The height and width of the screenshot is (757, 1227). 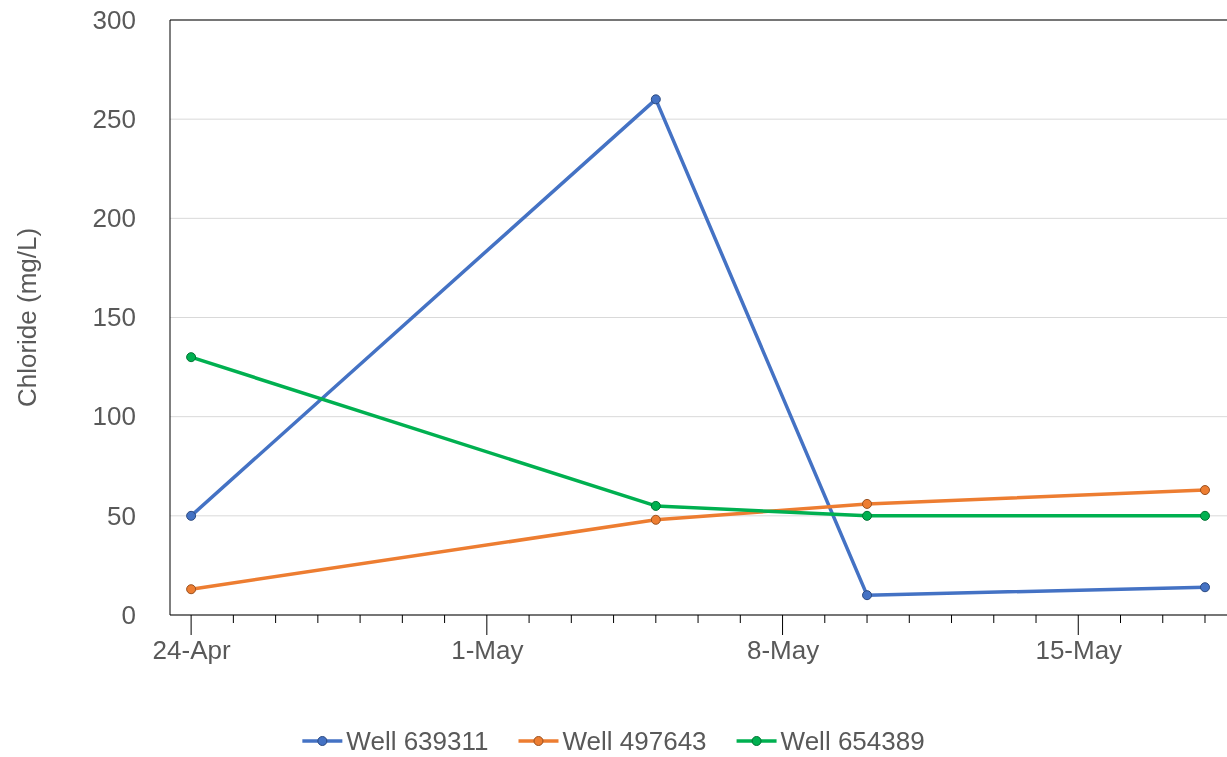 What do you see at coordinates (121, 515) in the screenshot?
I see `y-tick-label: 50` at bounding box center [121, 515].